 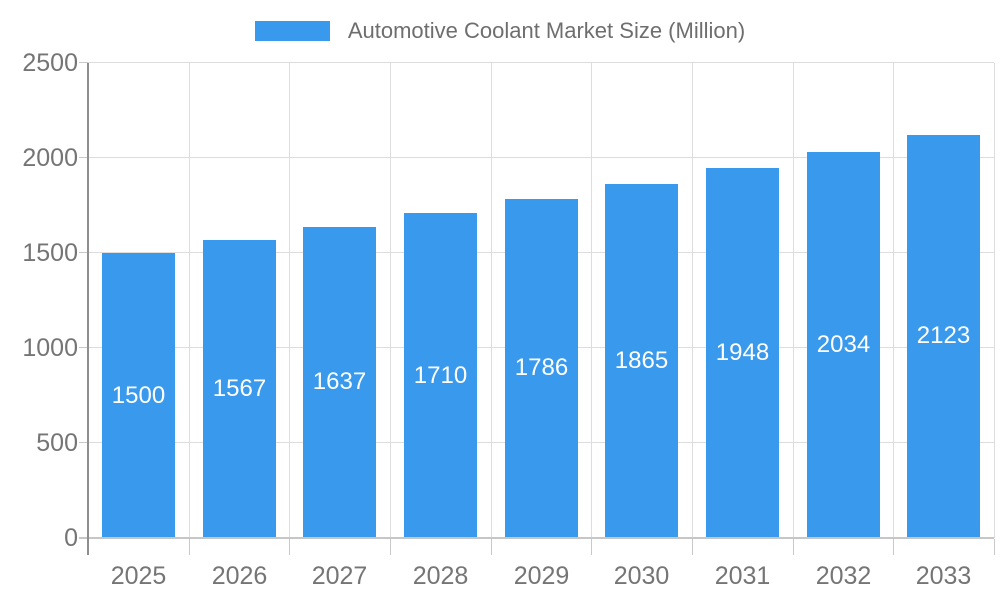 I want to click on x-axis-line, so click(x=536, y=538).